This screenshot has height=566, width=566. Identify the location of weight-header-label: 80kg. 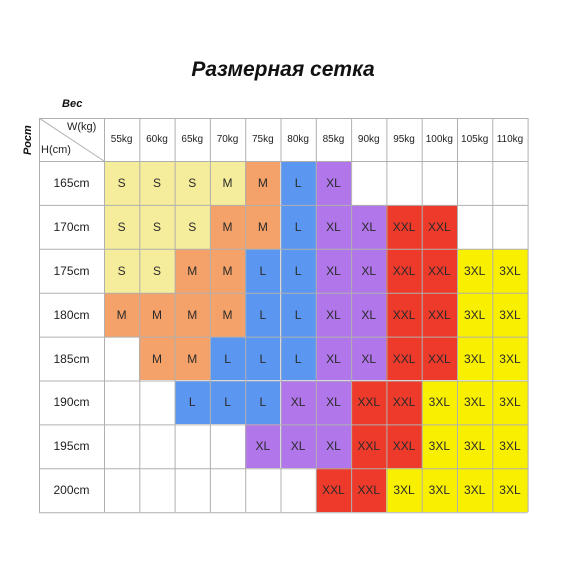
(298, 139).